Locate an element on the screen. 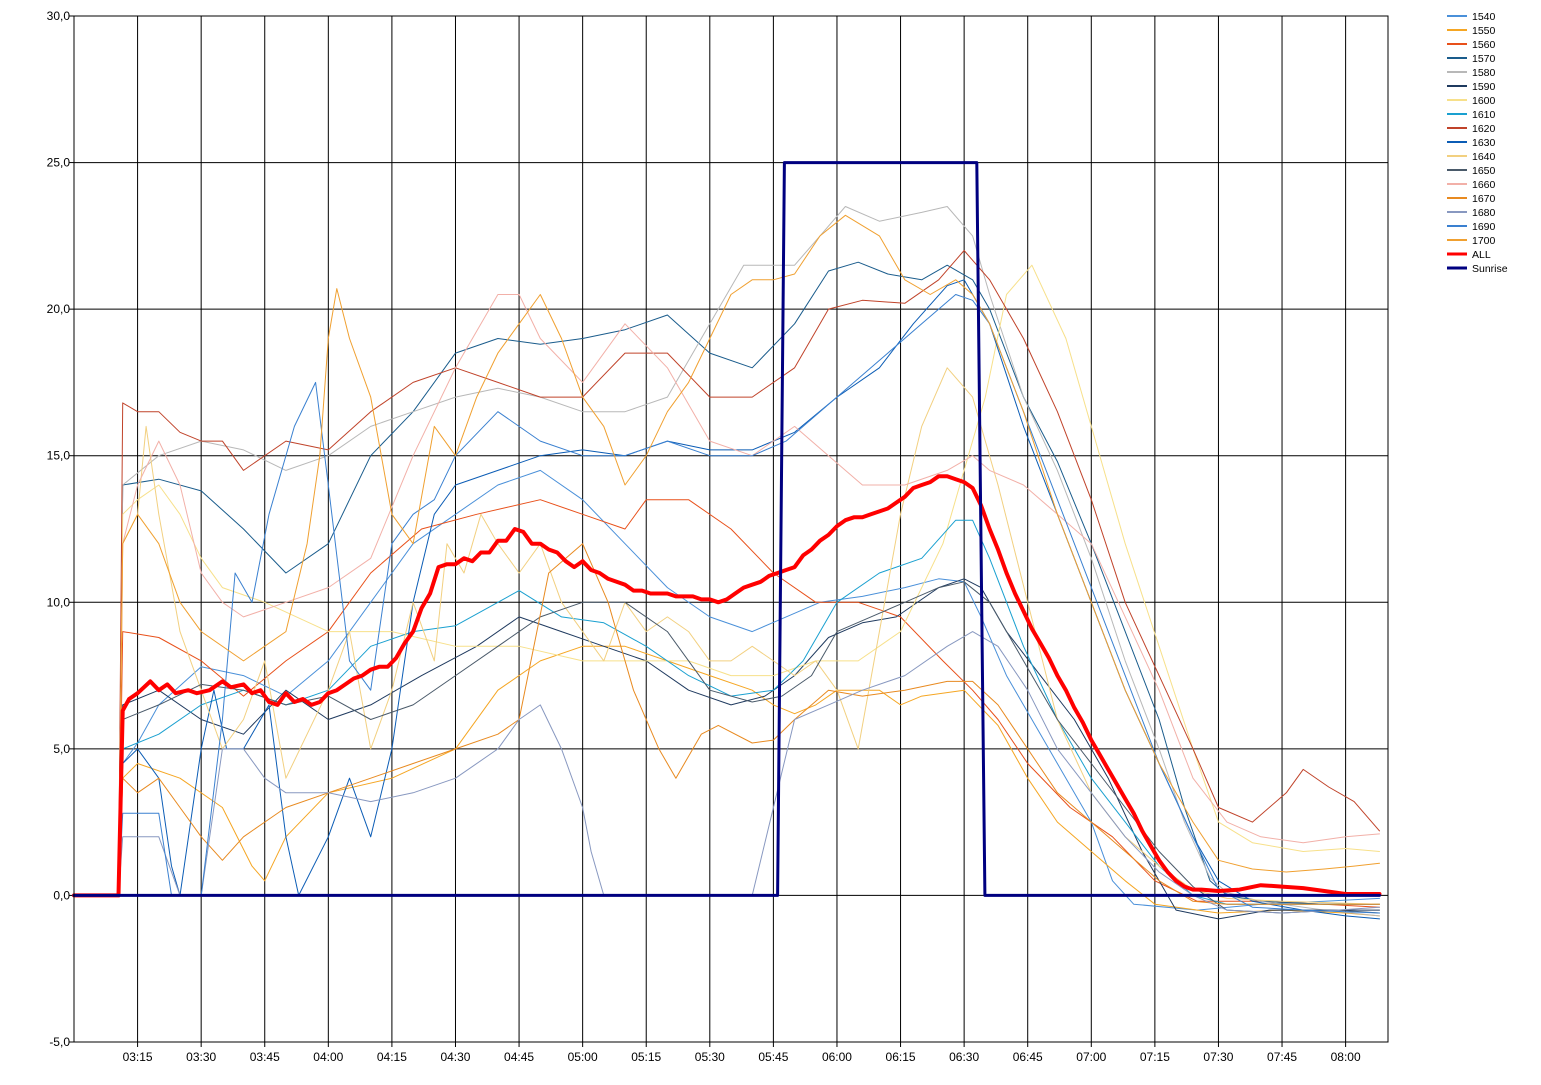  x-tick-label: 04:30 is located at coordinates (455, 1057).